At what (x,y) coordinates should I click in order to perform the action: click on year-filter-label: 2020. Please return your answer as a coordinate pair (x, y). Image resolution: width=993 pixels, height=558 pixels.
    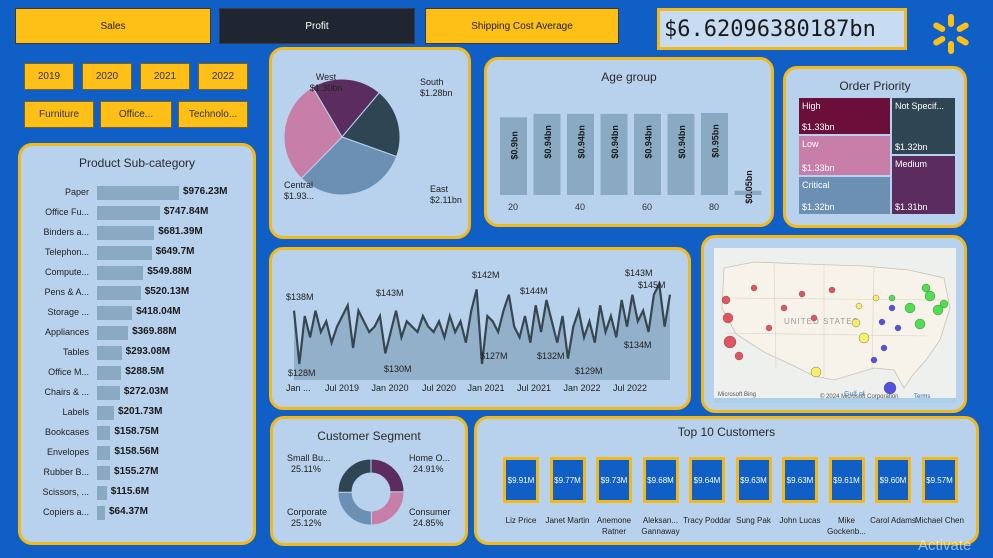
    Looking at the image, I should click on (107, 76).